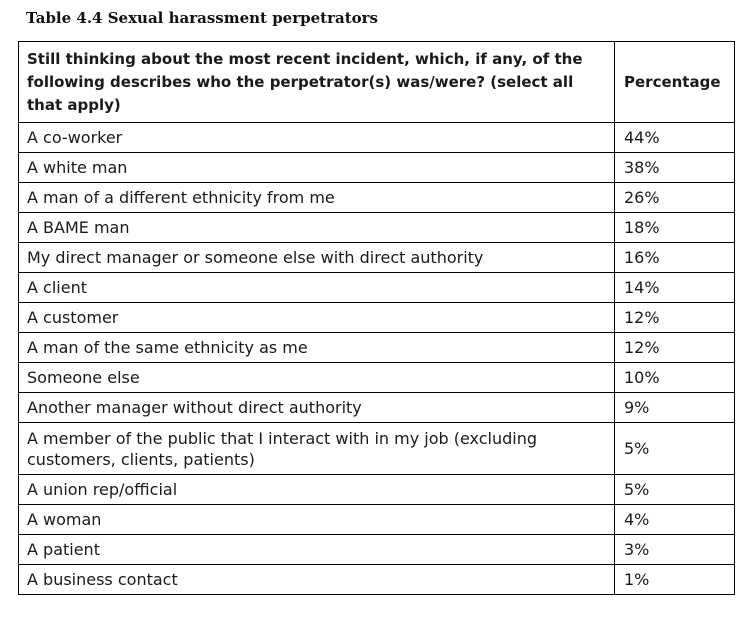 The height and width of the screenshot is (625, 750). I want to click on column-header-percentage: Percentage, so click(674, 82).